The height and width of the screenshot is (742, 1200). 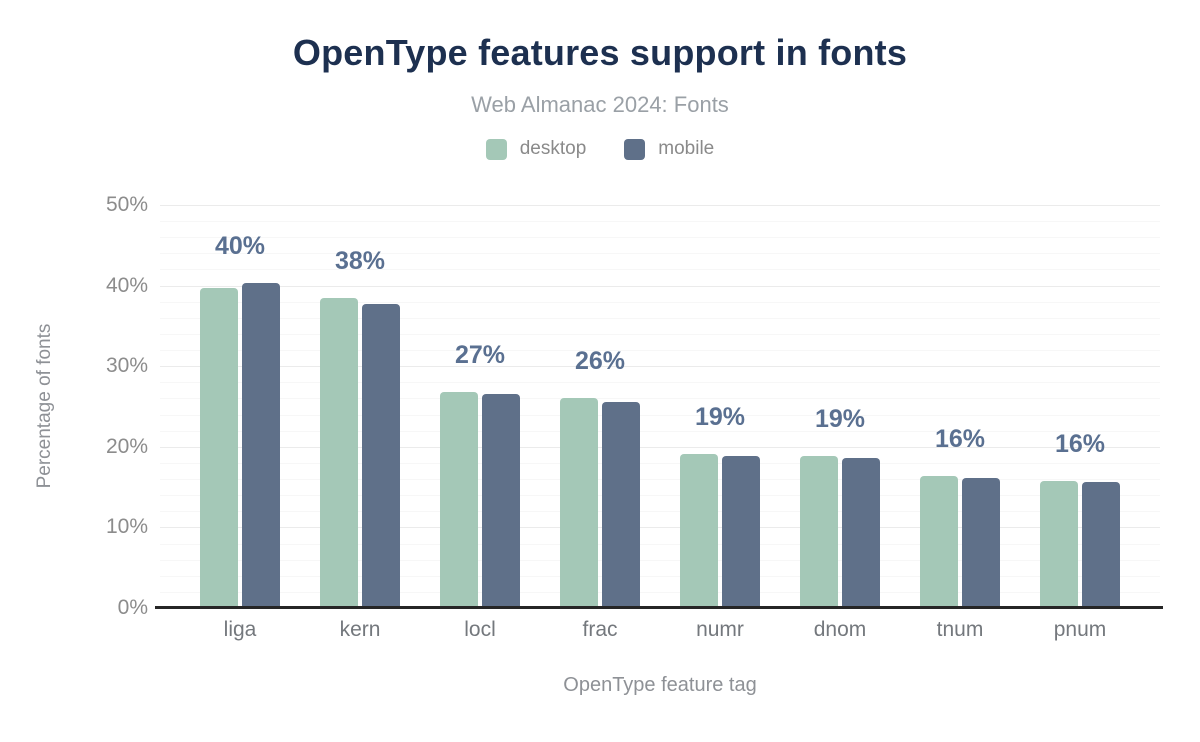 I want to click on chart-title: OpenType features support in fonts, so click(x=600, y=52).